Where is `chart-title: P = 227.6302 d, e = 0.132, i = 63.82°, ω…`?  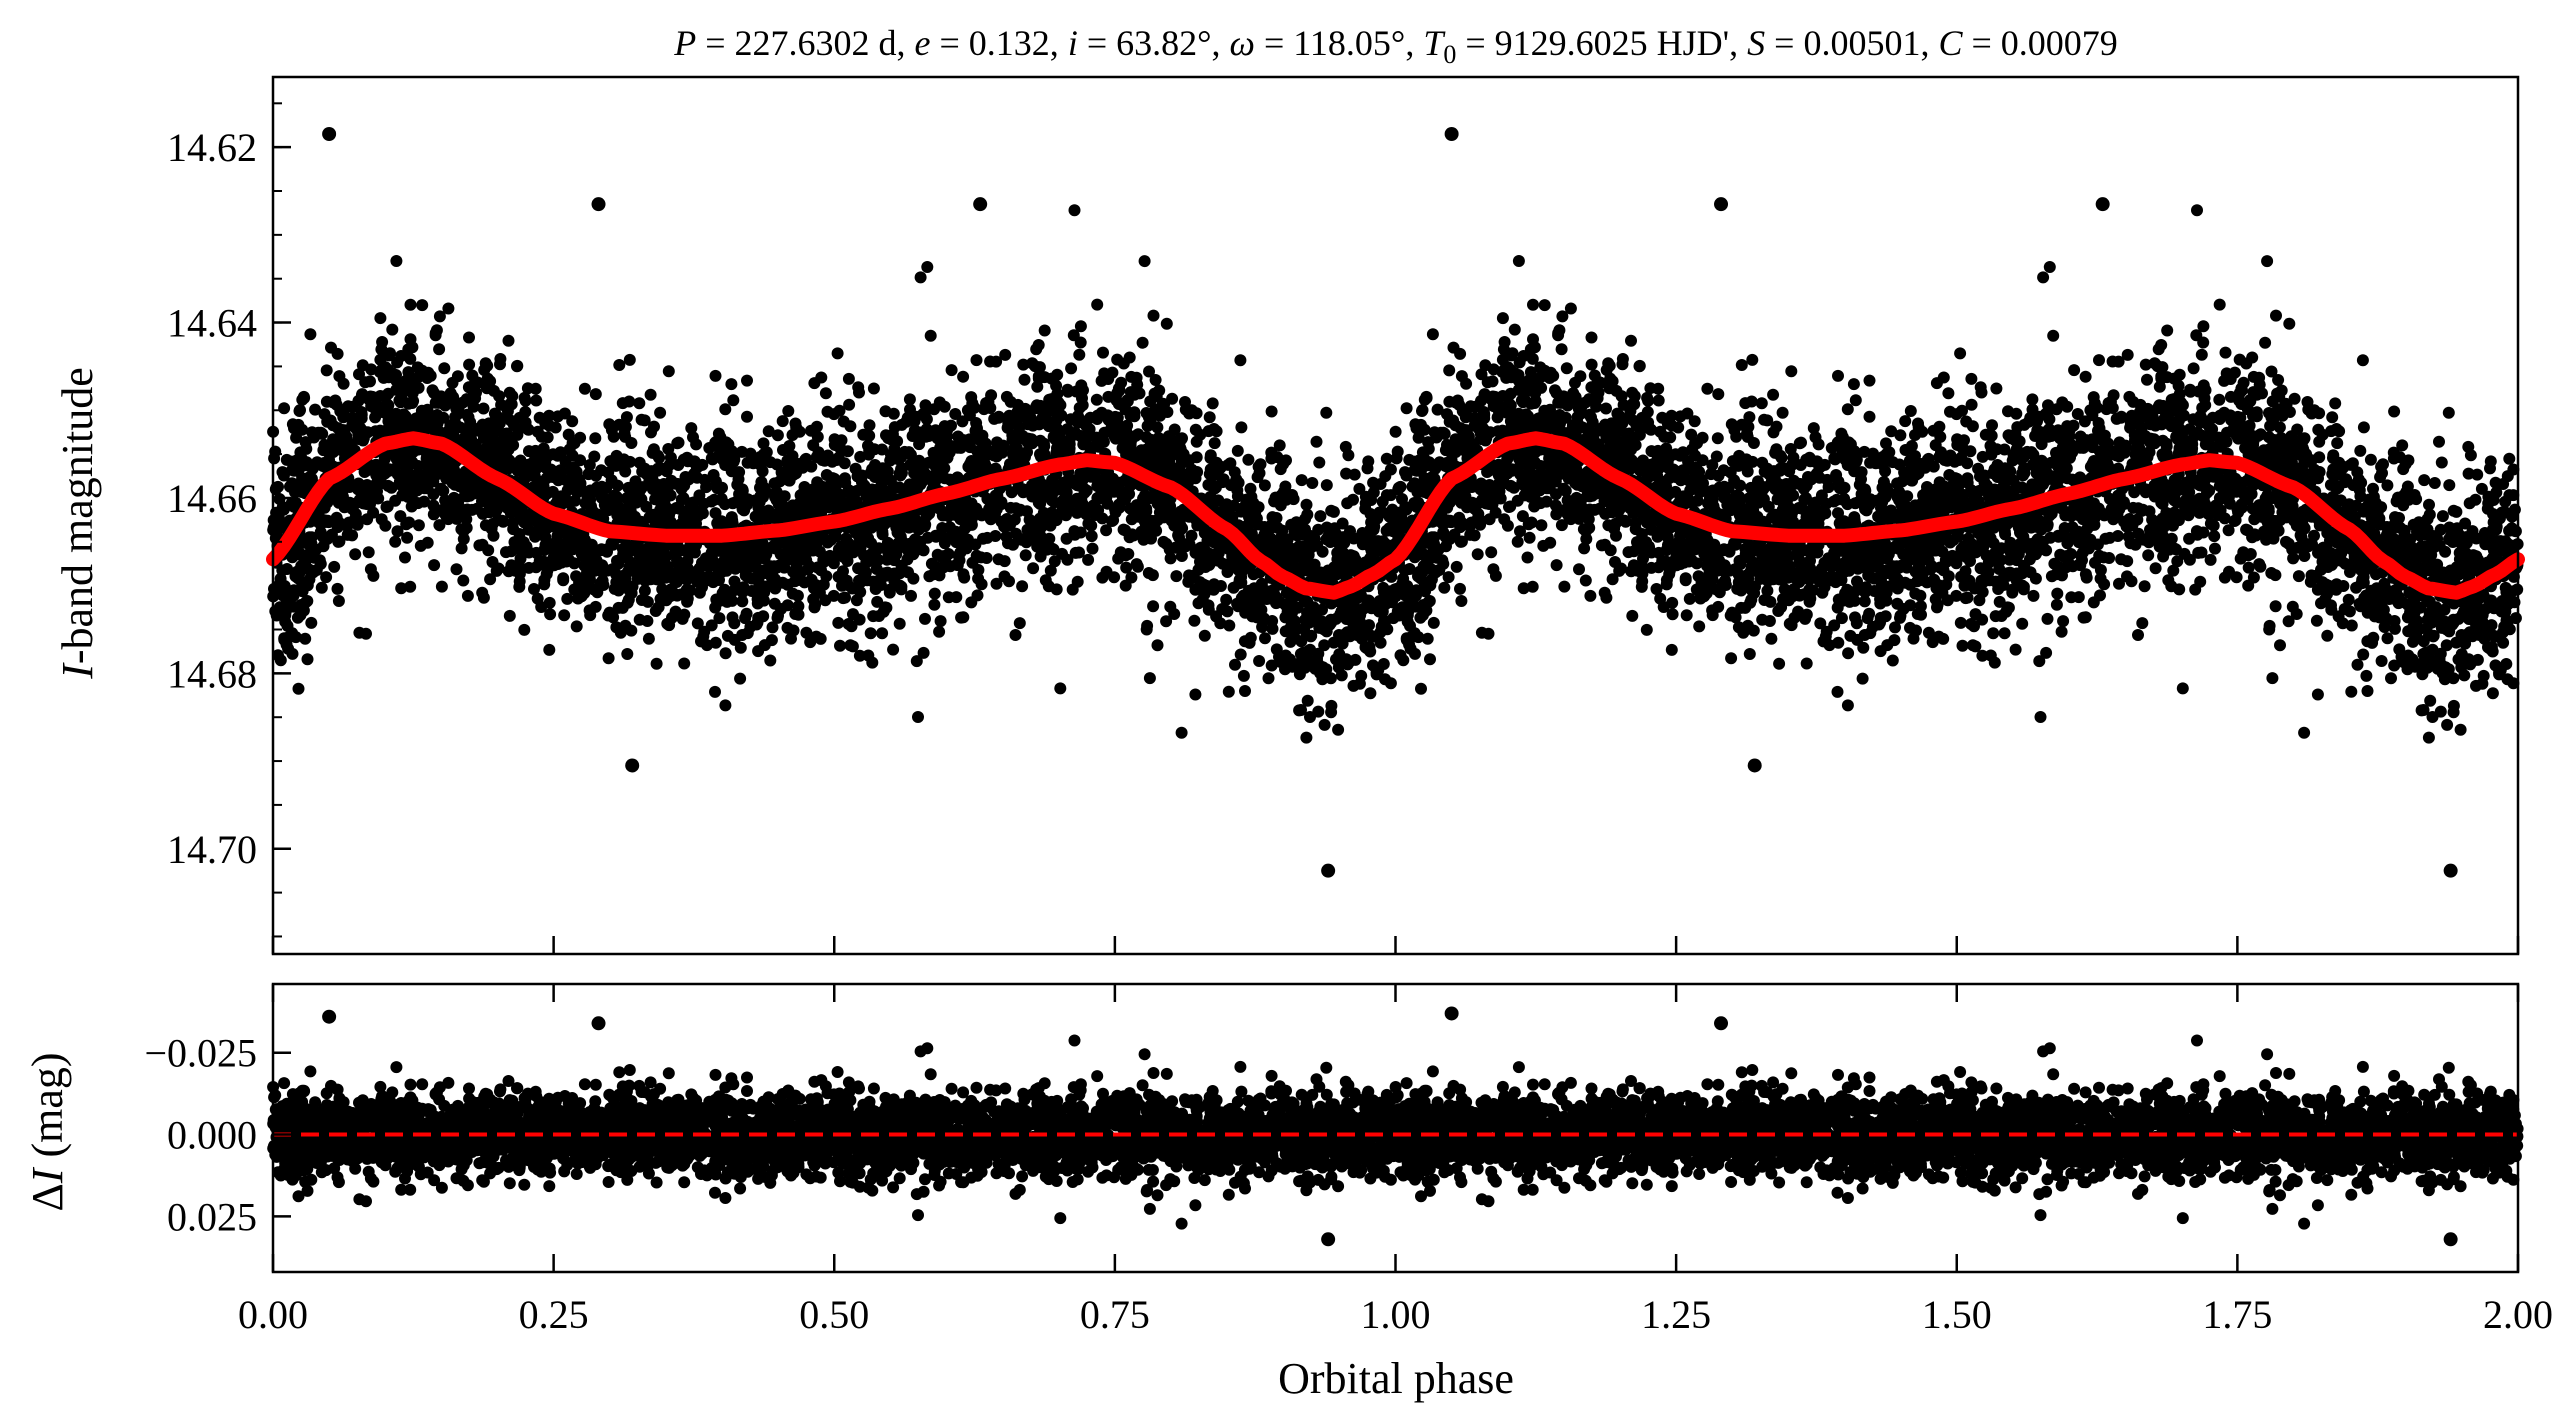 chart-title: P = 227.6302 d, e = 0.132, i = 63.82°, ω… is located at coordinates (1395, 46).